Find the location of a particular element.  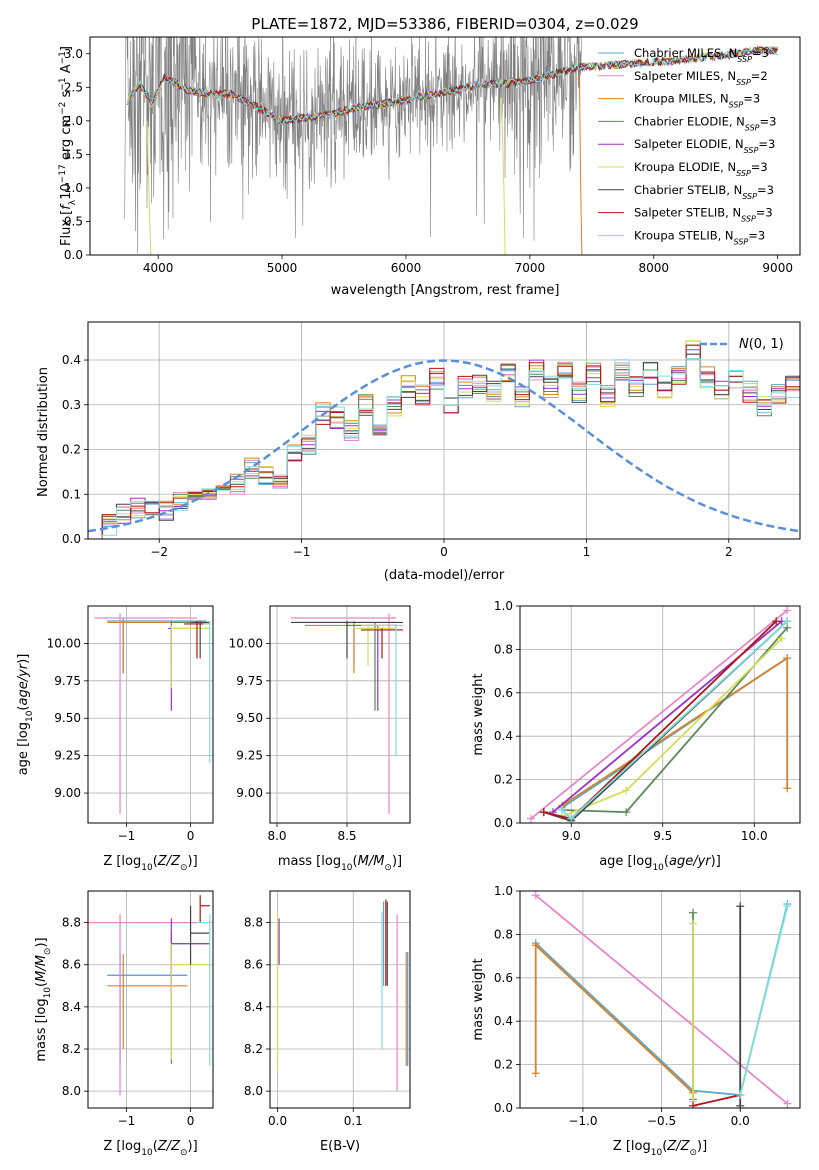

x-axis-label: age [log10(age/yr)] is located at coordinates (660, 863).